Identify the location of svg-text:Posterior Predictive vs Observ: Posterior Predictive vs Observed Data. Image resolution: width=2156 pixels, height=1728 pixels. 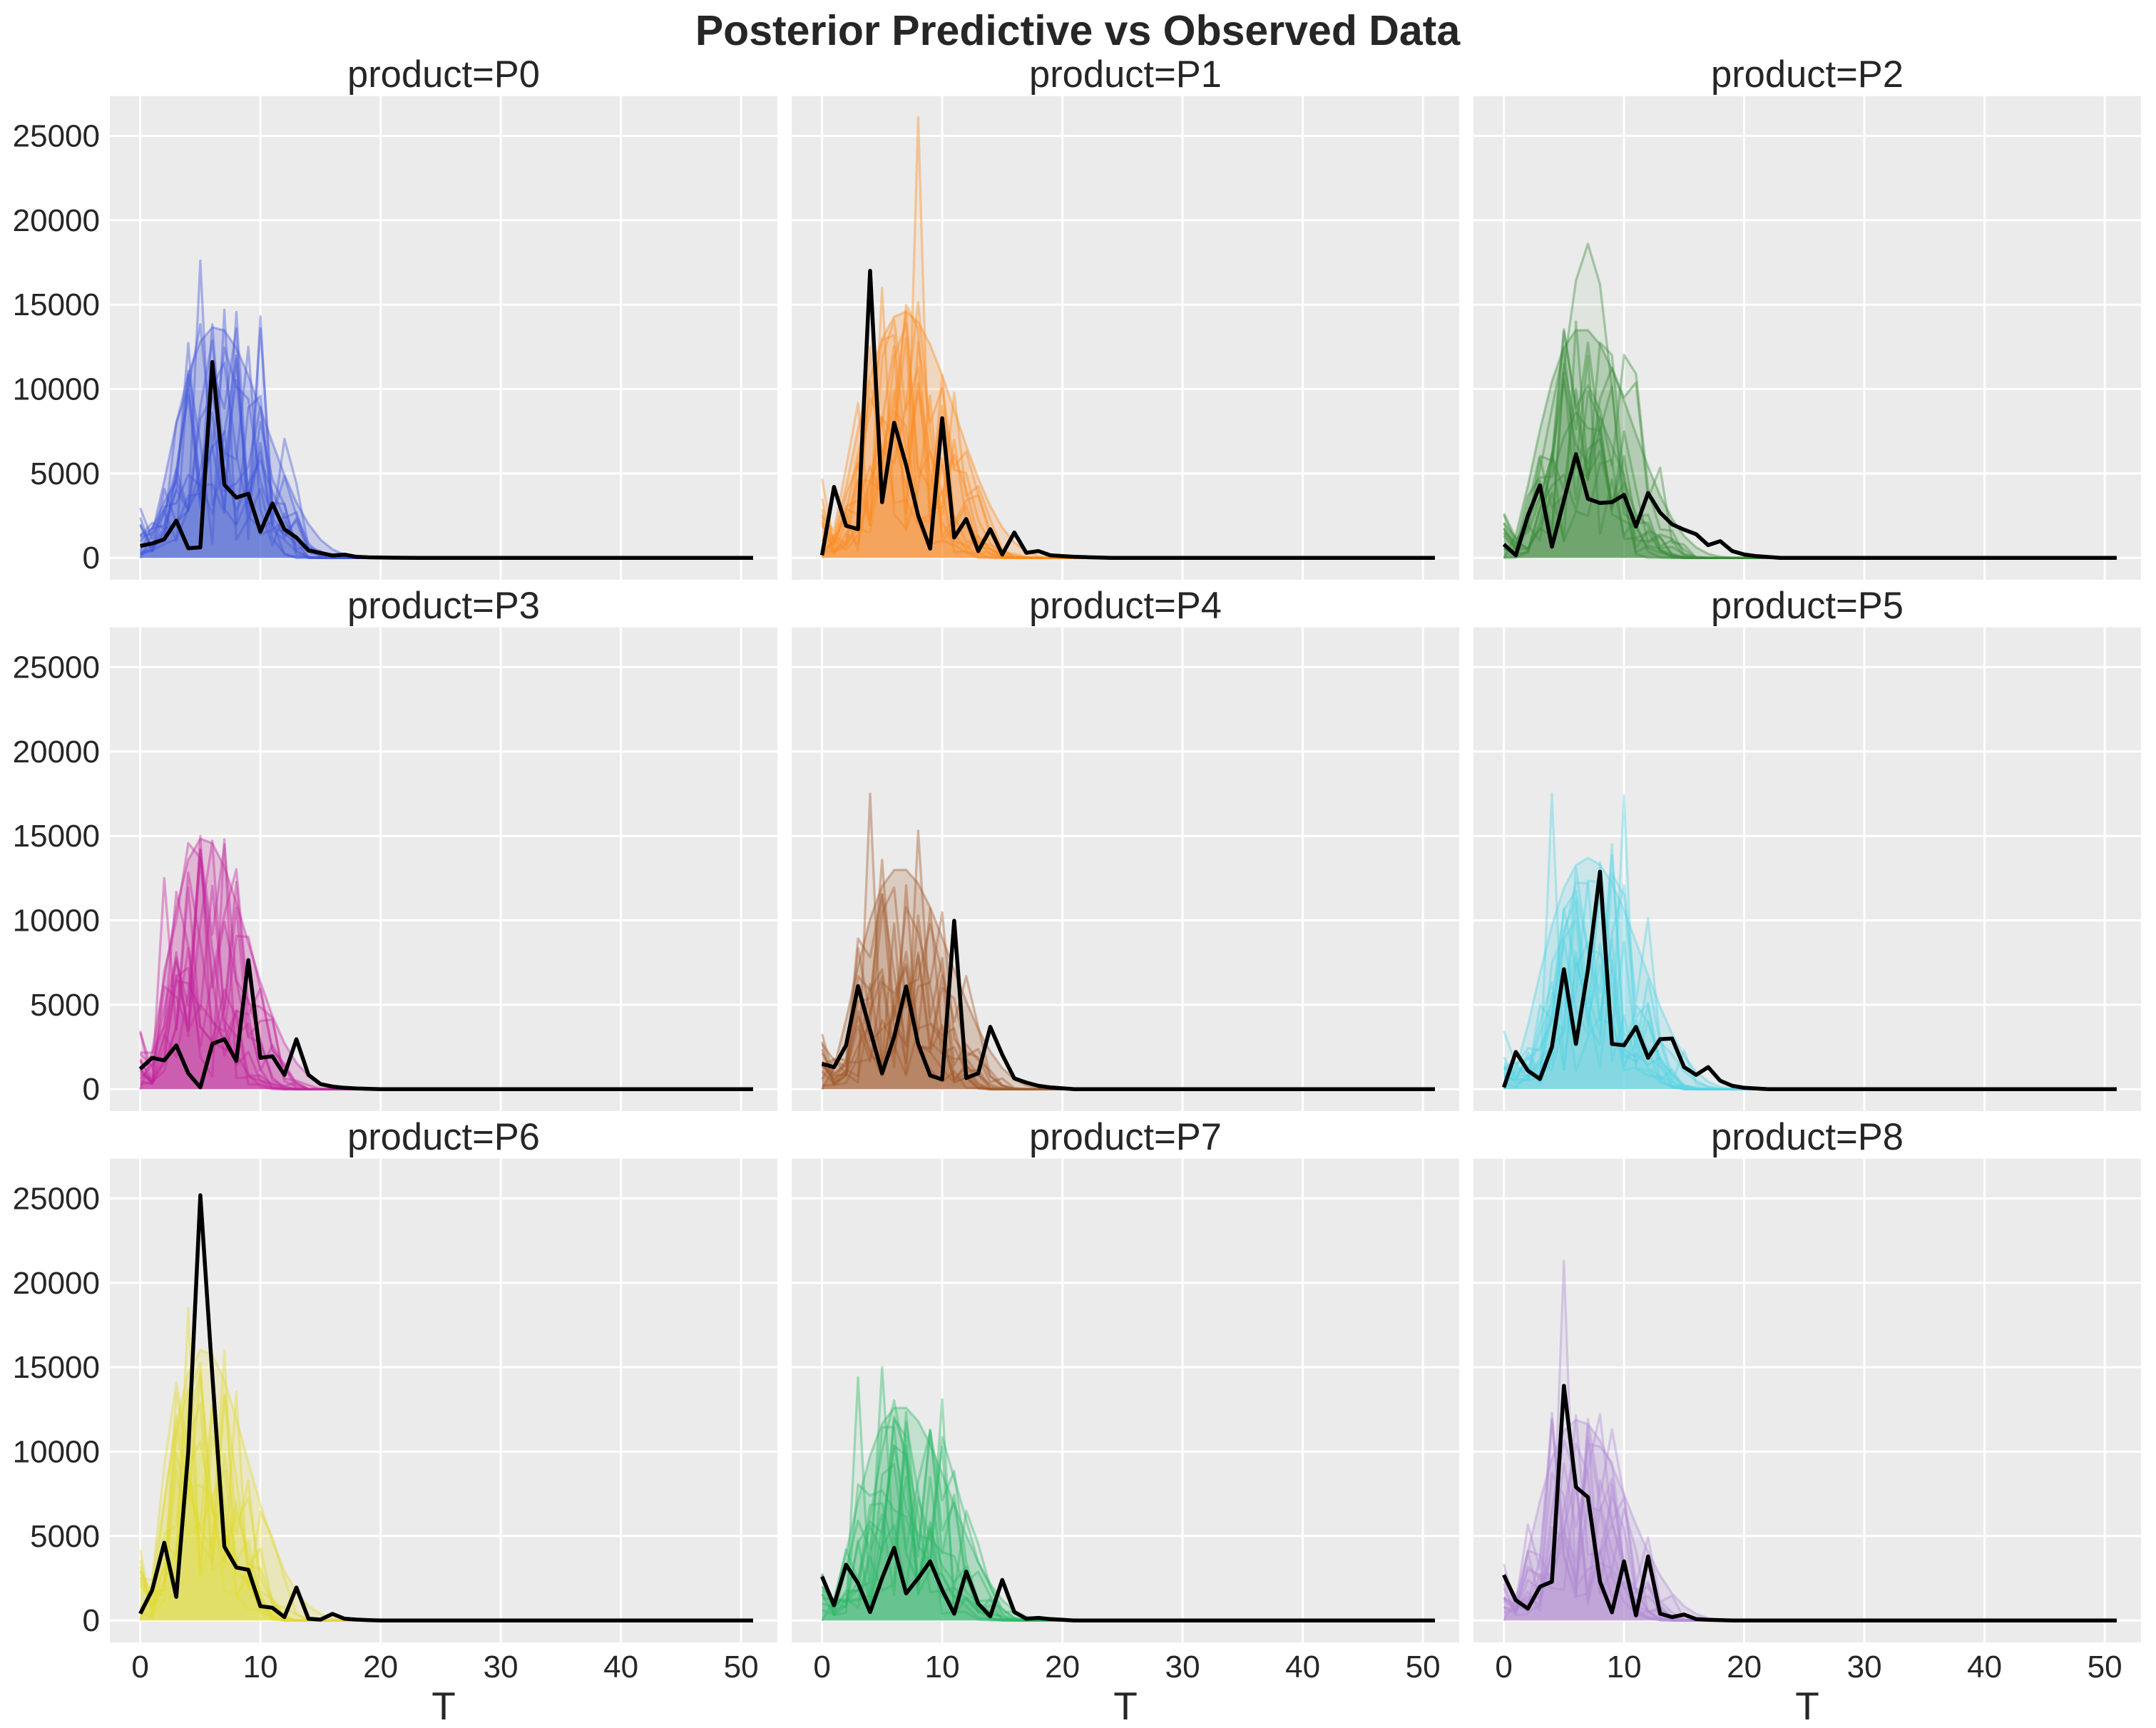
(1078, 30).